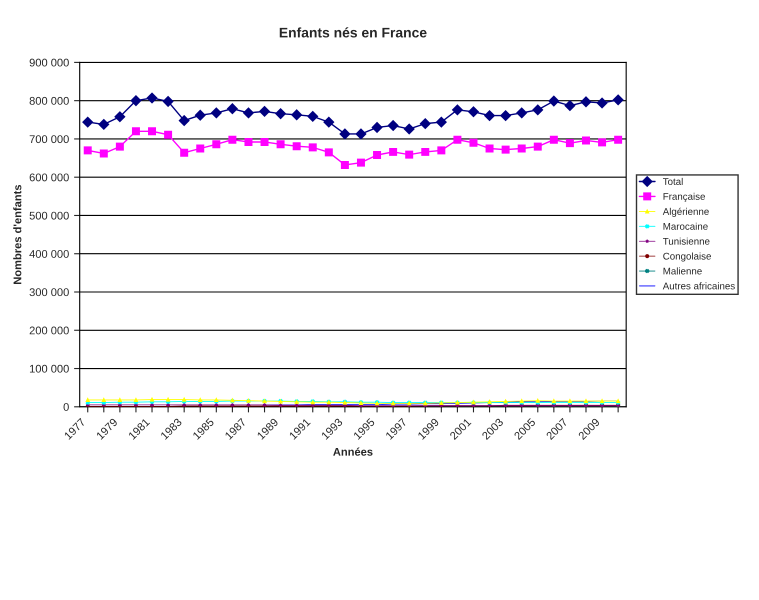  Describe the element at coordinates (49, 216) in the screenshot. I see `y-tick-label: 500 000` at that location.